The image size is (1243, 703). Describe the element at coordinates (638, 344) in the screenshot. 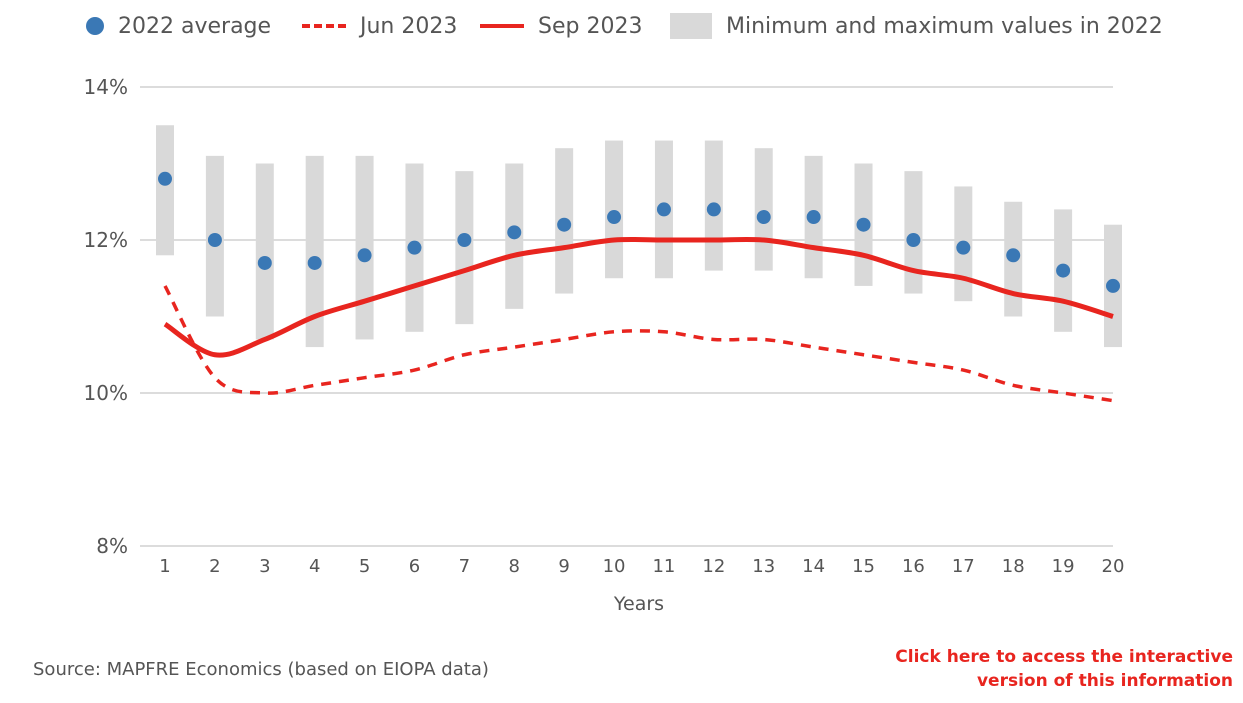

I see `jun-2023-line` at that location.